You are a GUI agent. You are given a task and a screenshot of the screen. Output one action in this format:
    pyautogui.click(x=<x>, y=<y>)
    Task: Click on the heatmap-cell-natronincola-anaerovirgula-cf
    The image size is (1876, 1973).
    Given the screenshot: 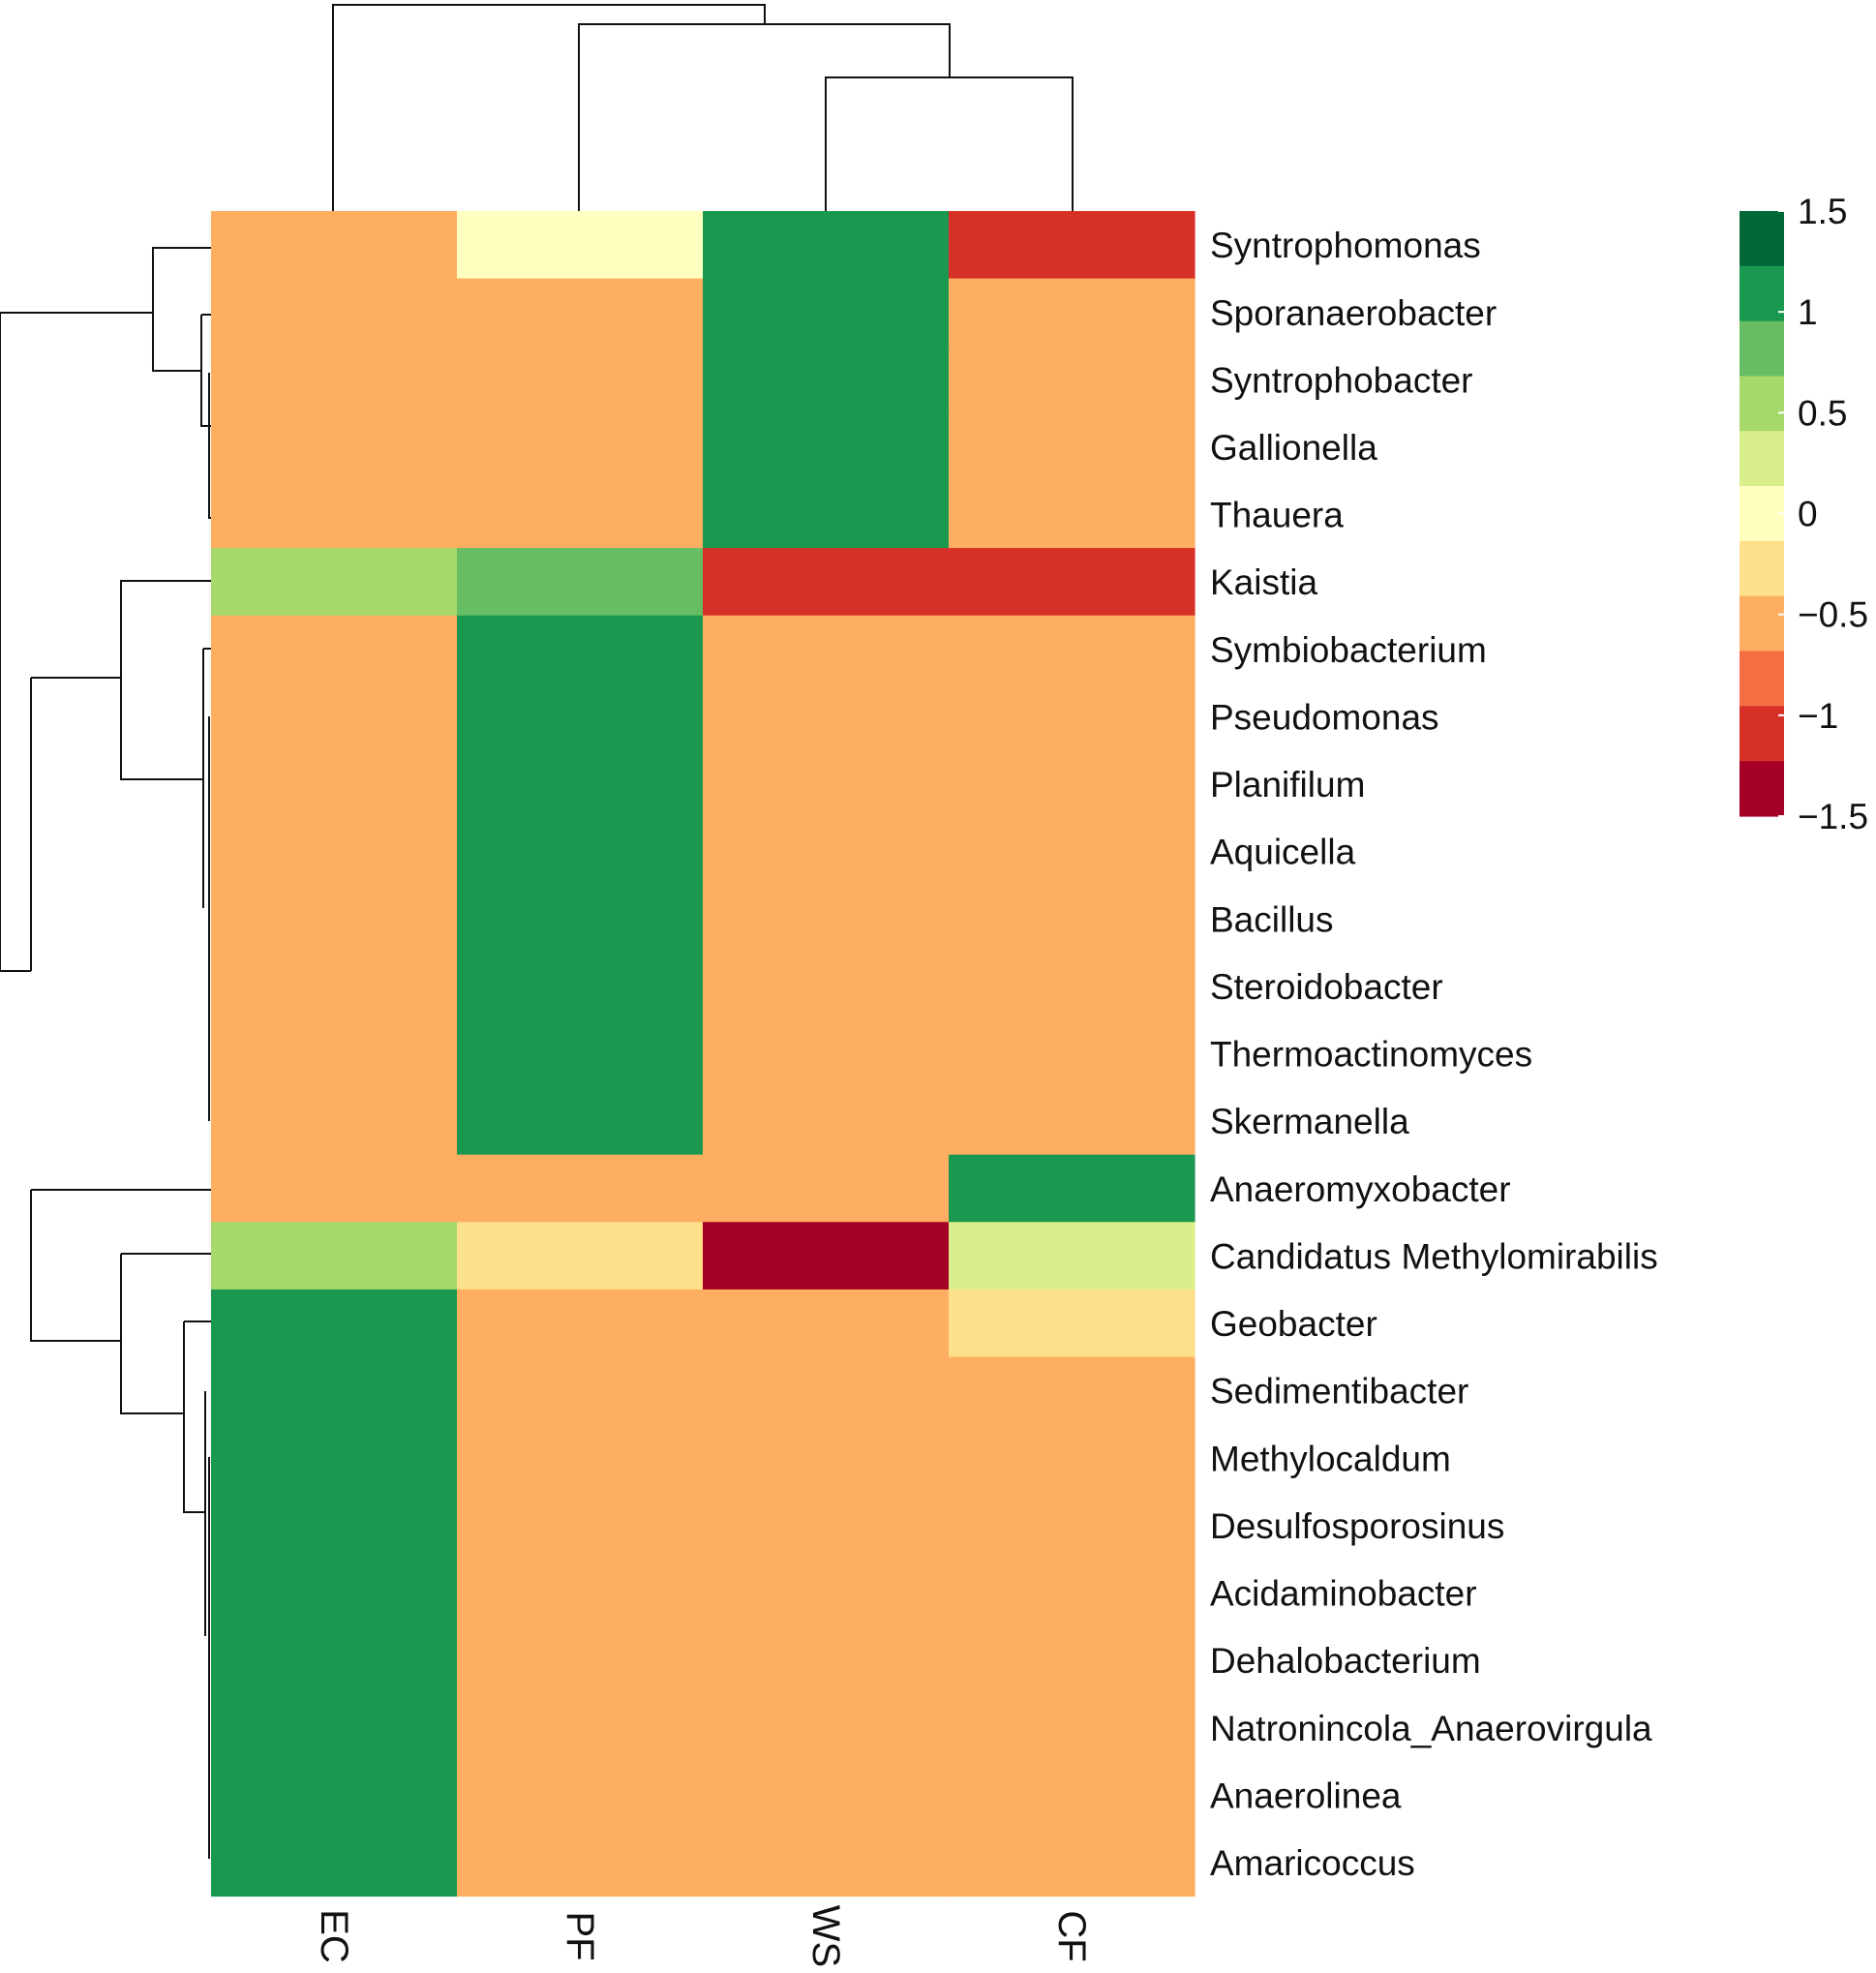 What is the action you would take?
    pyautogui.click(x=1072, y=1727)
    